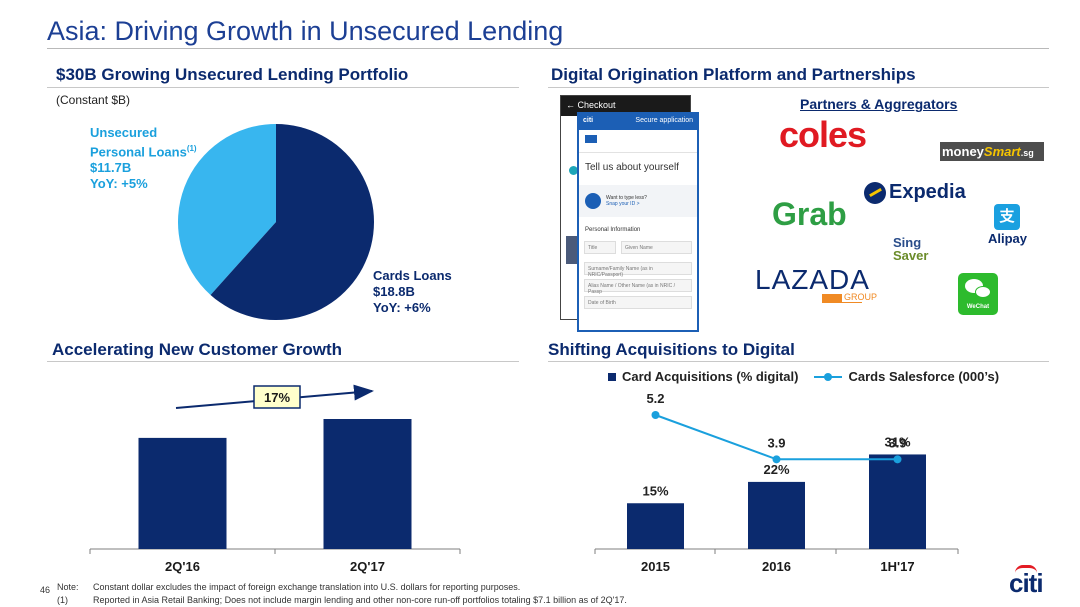 This screenshot has height=607, width=1080. Describe the element at coordinates (593, 201) in the screenshot. I see `camera-icon` at that location.